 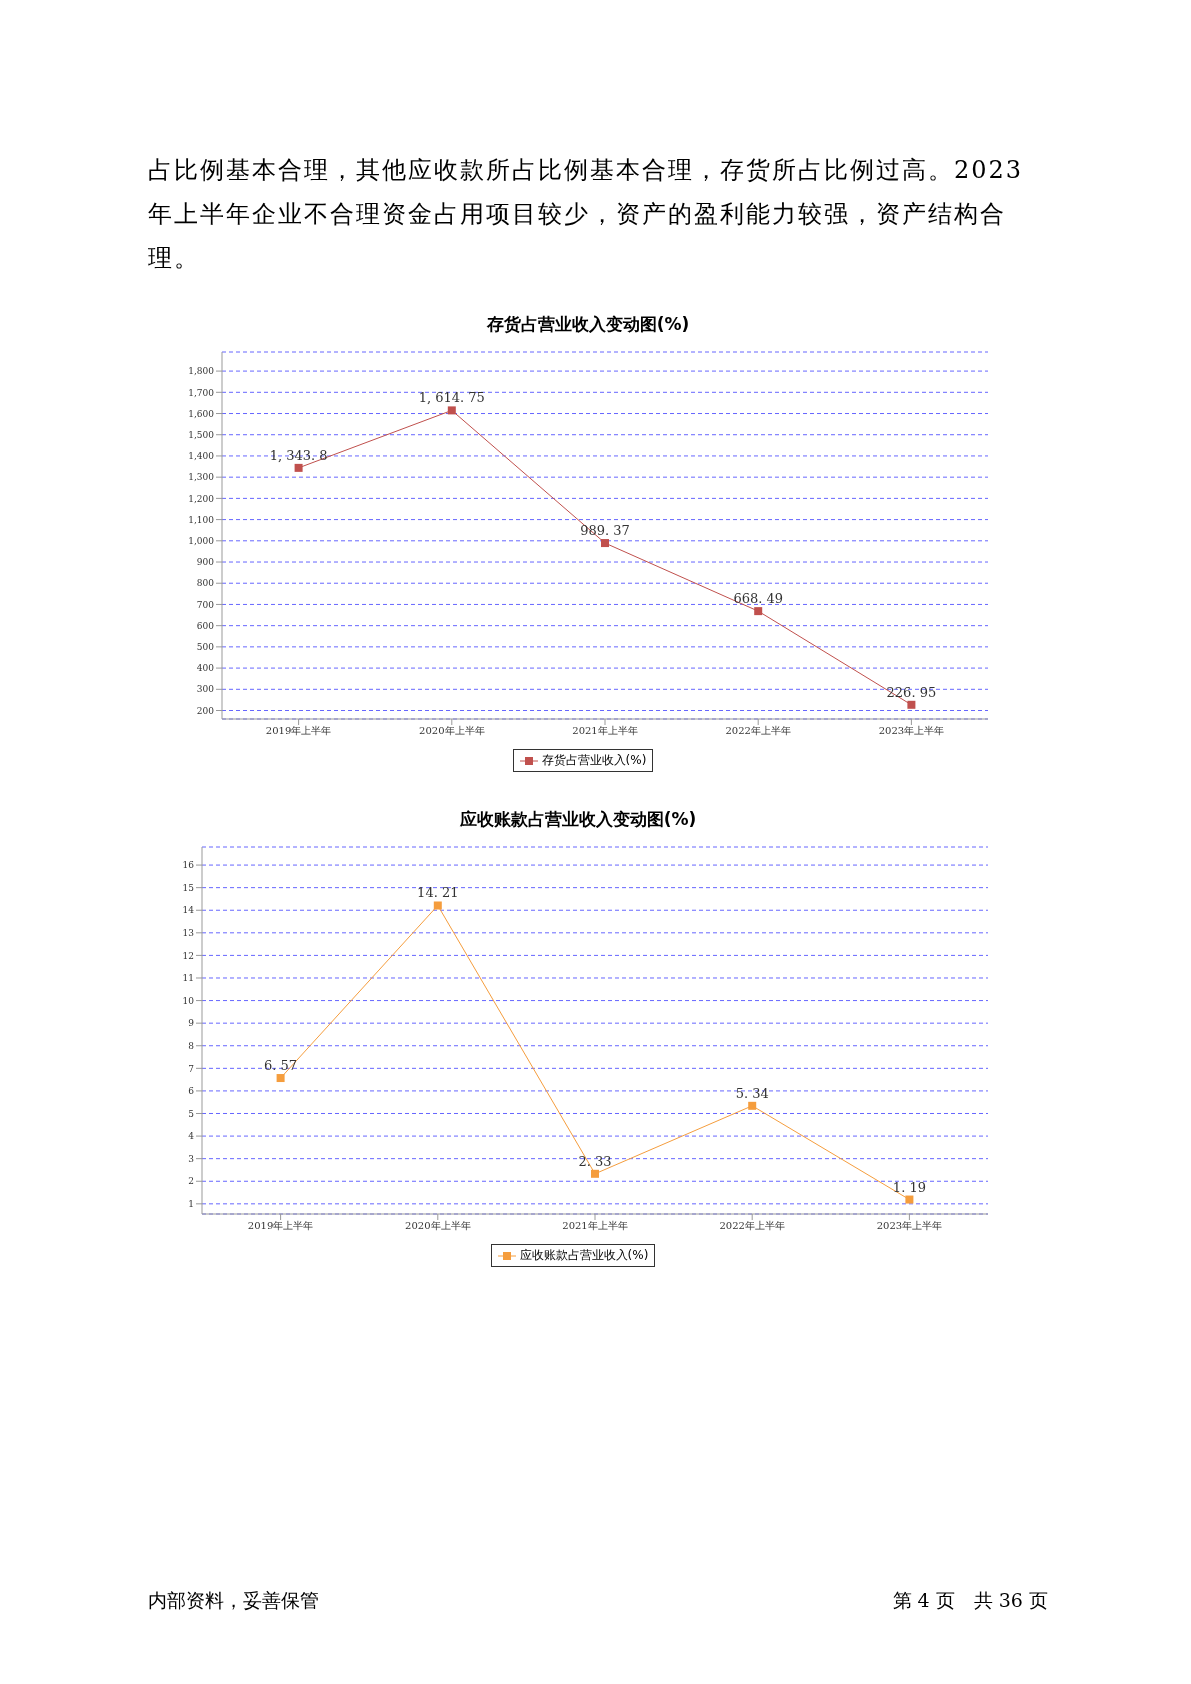 I want to click on text: 668. 49, so click(x=758, y=599).